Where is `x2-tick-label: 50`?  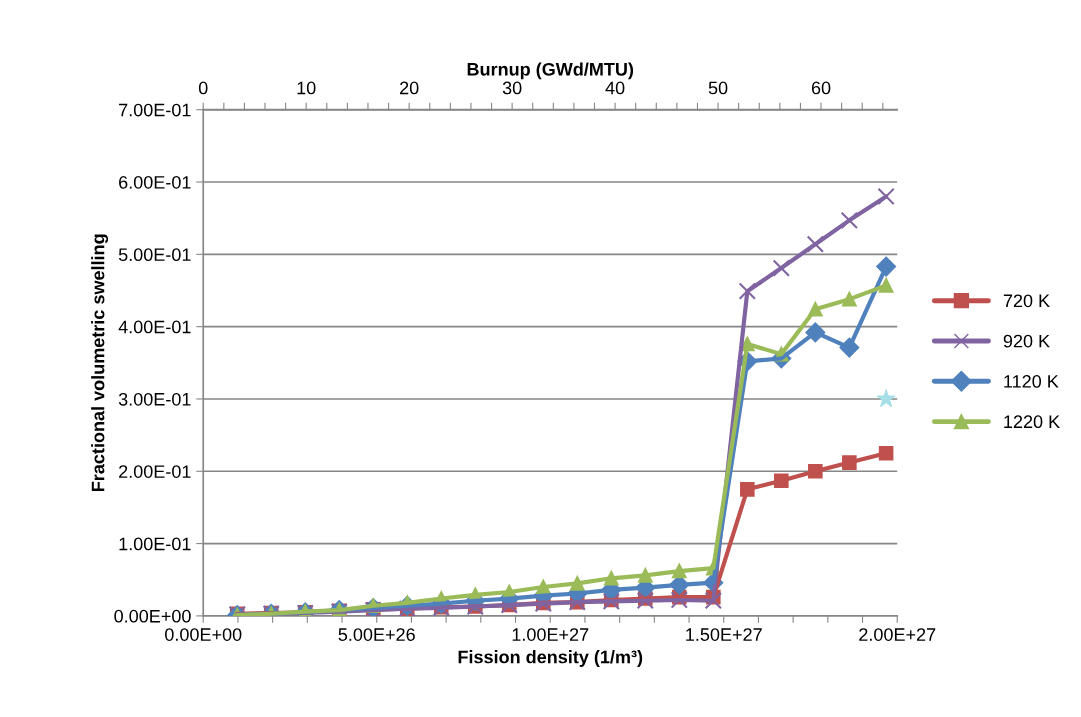
x2-tick-label: 50 is located at coordinates (718, 88).